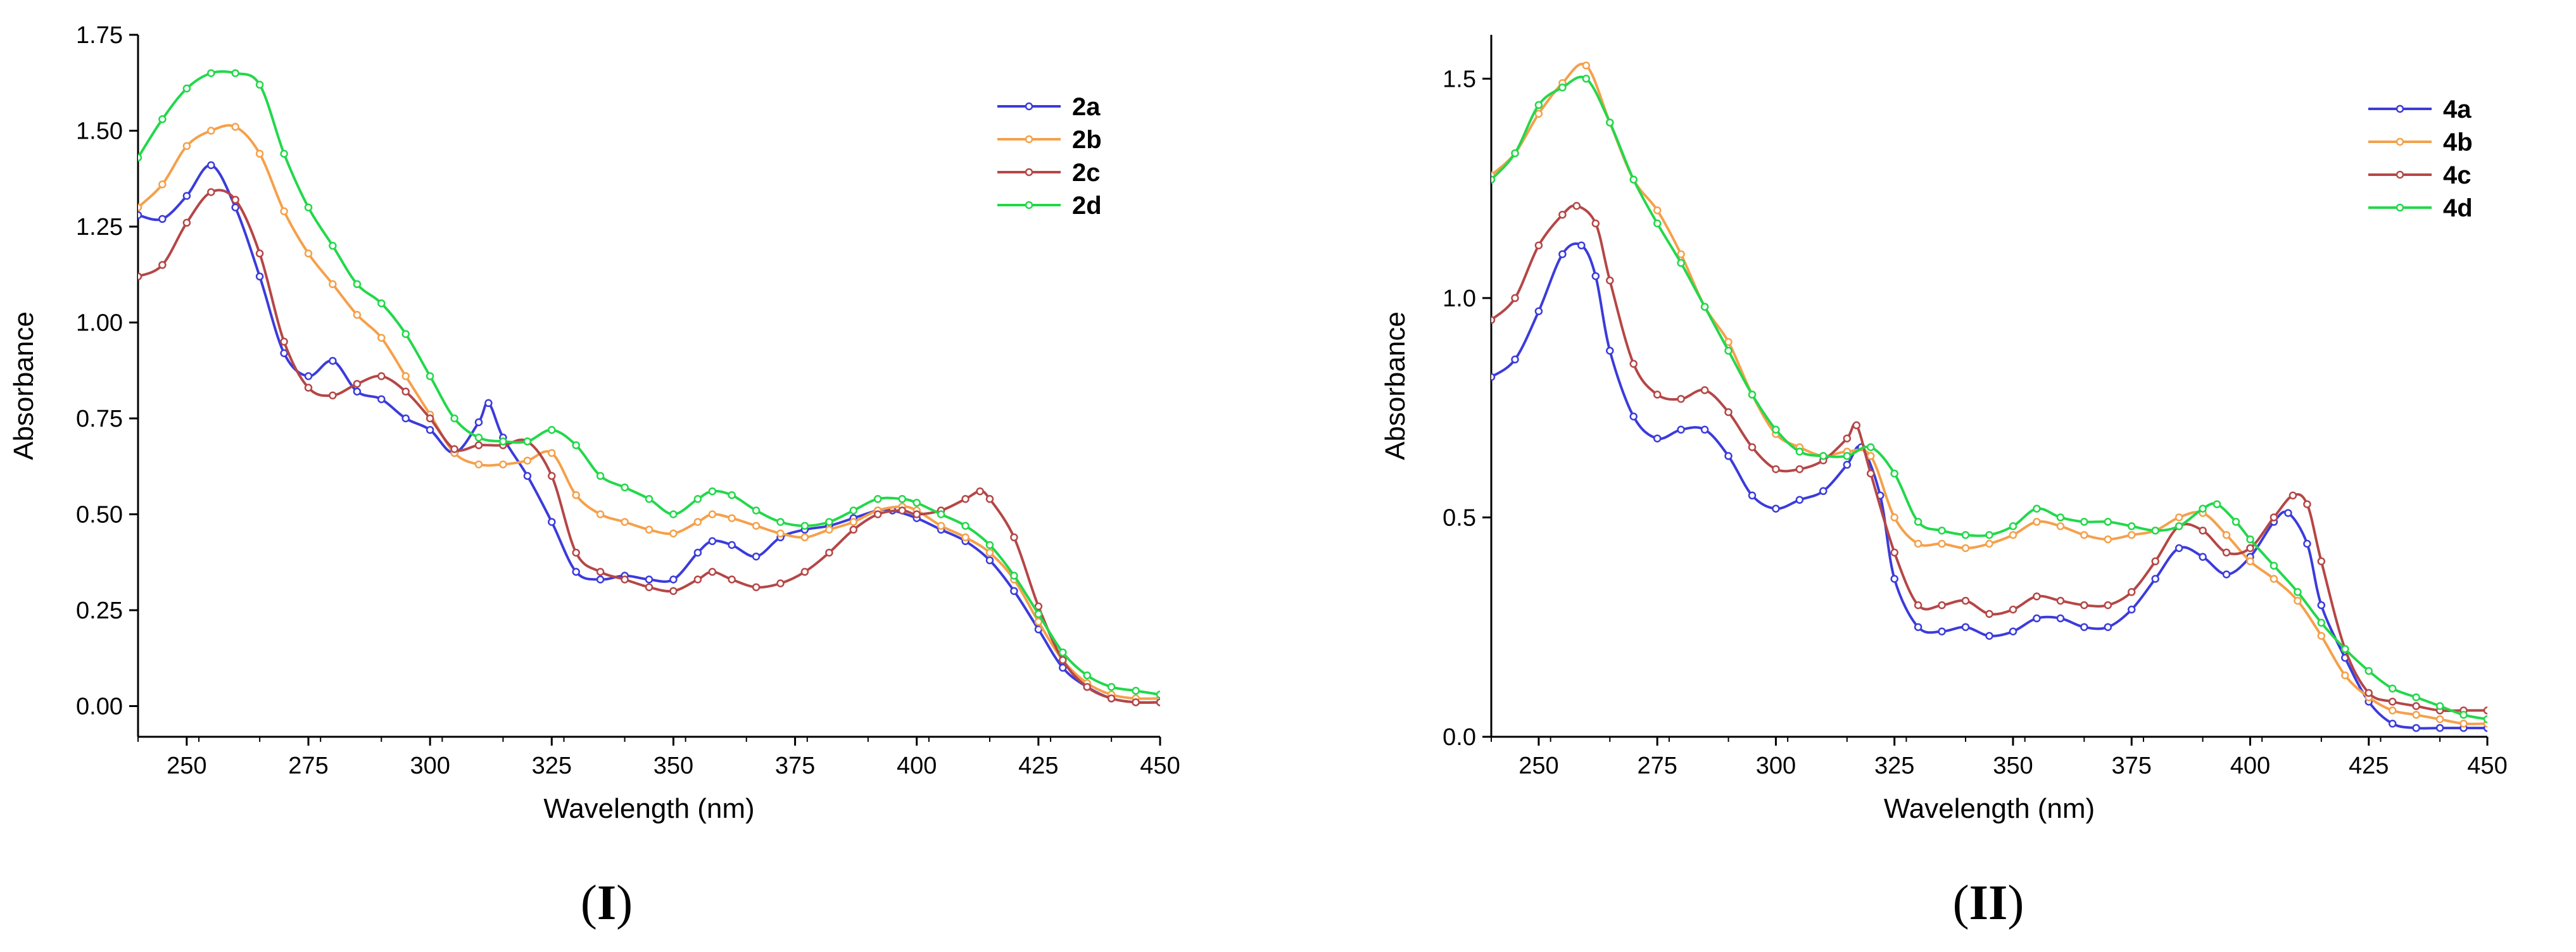  What do you see at coordinates (23, 385) in the screenshot?
I see `y-axis-label: Absorbance` at bounding box center [23, 385].